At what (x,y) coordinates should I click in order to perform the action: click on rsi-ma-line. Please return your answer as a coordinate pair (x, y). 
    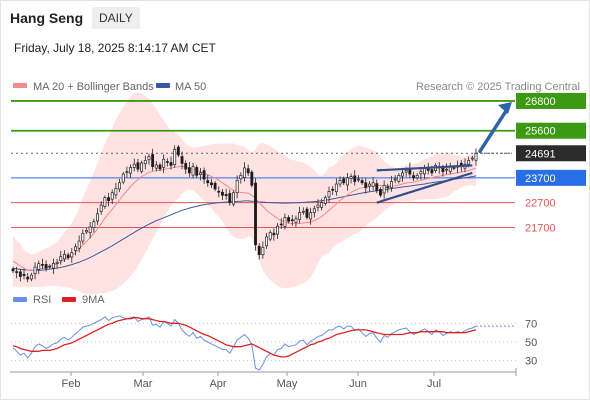
    Looking at the image, I should click on (244, 337).